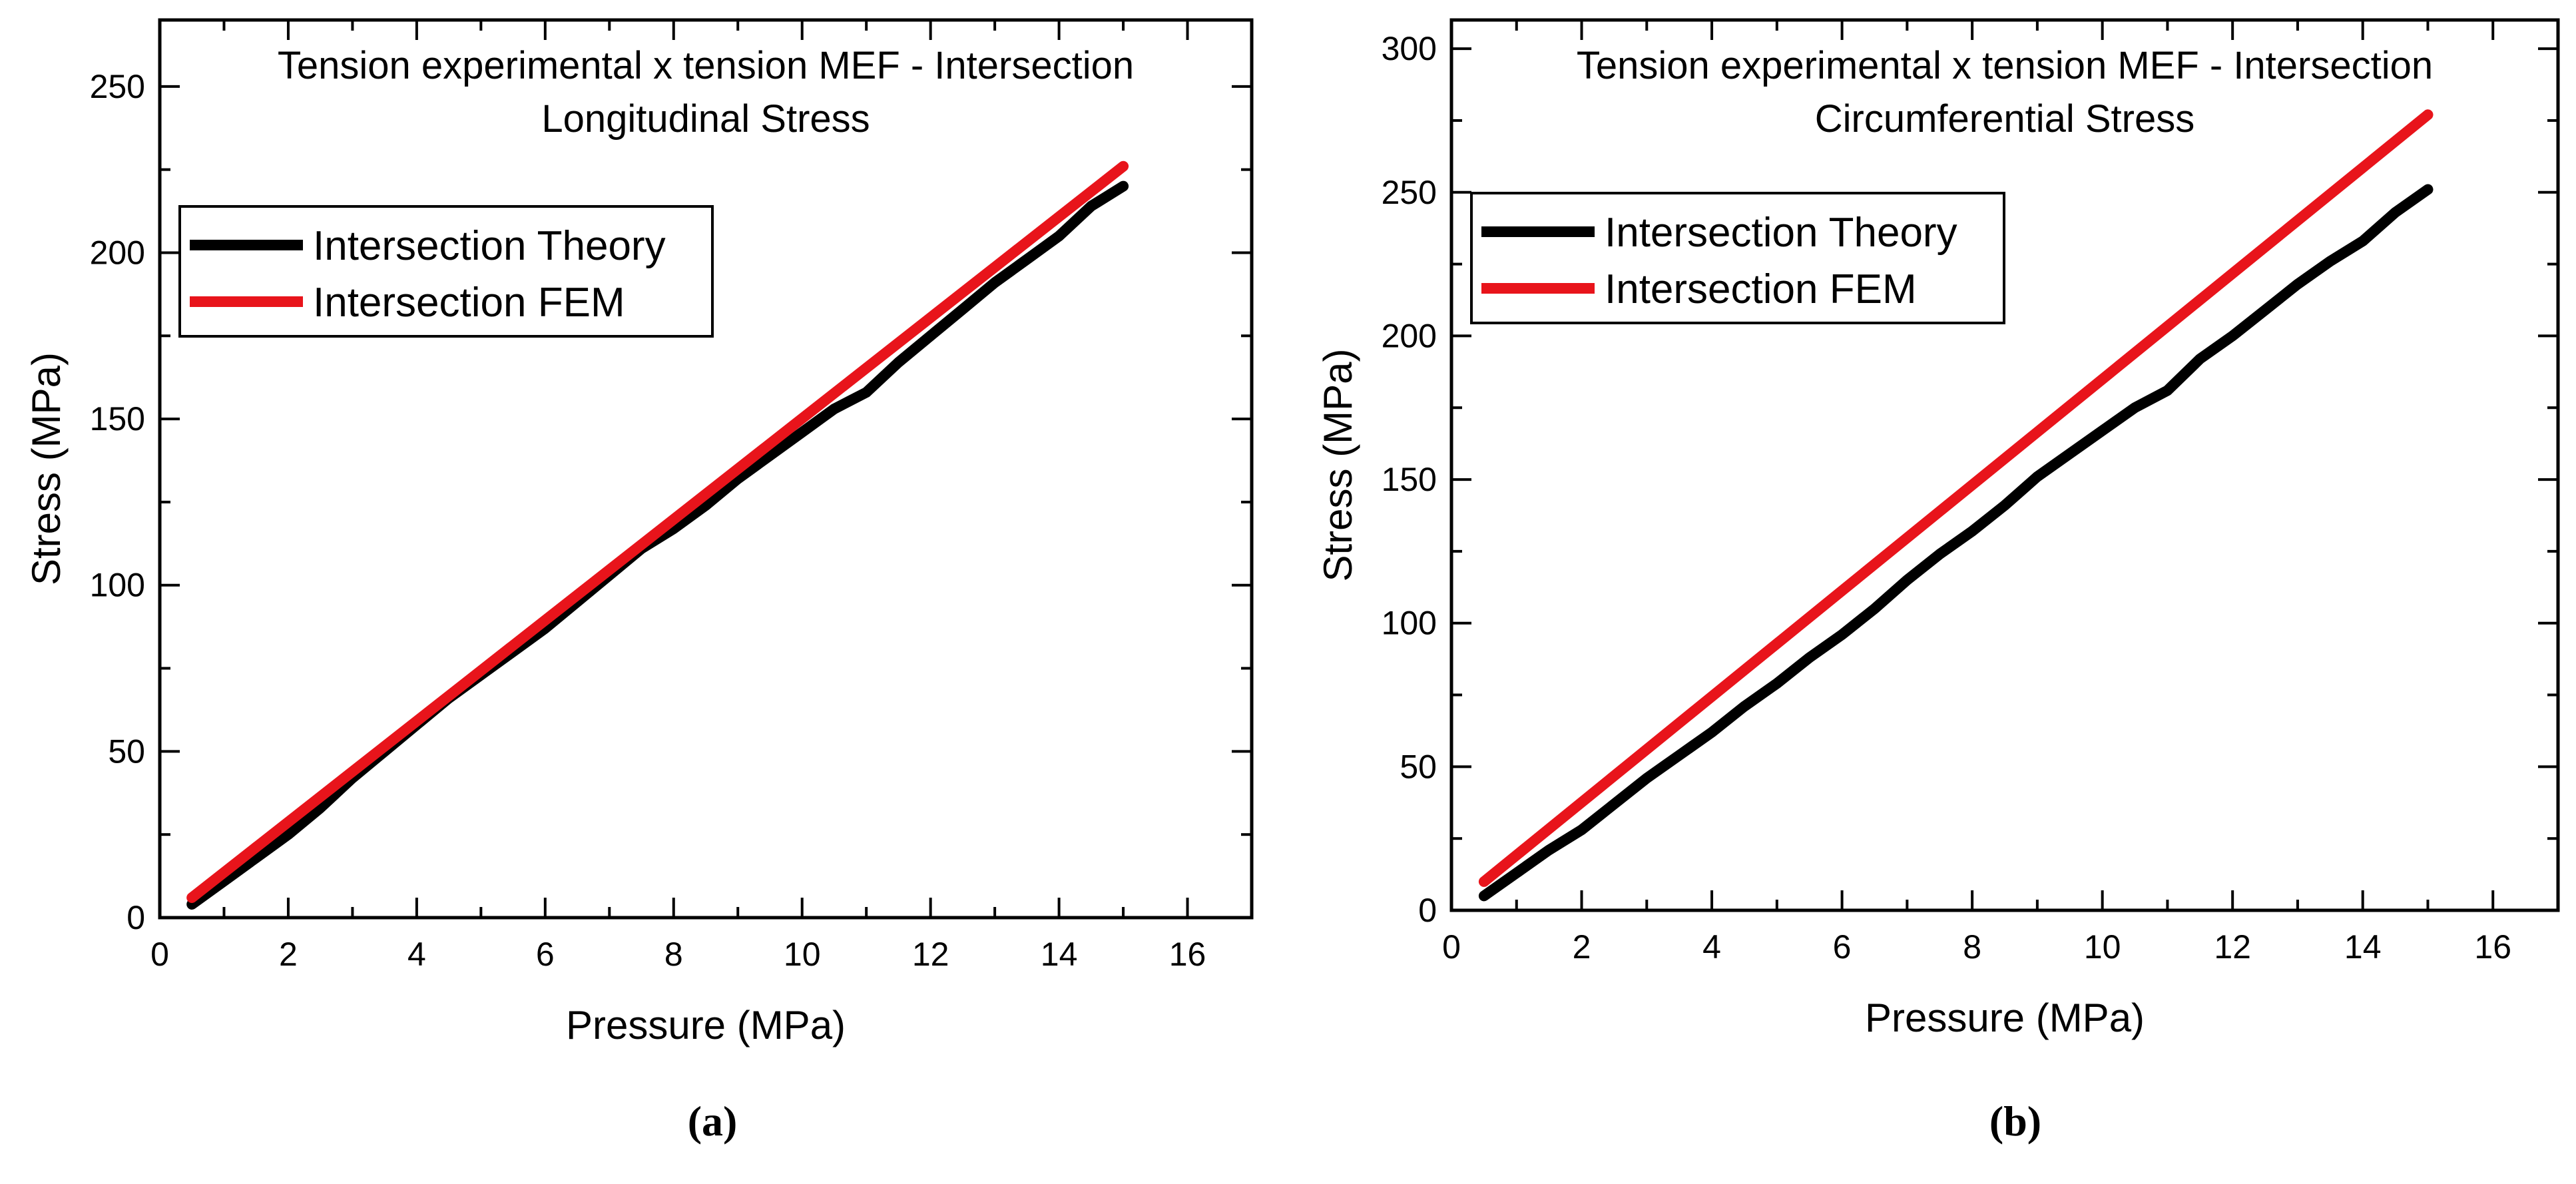 The image size is (2576, 1184). I want to click on panel-caption: (b), so click(2015, 1121).